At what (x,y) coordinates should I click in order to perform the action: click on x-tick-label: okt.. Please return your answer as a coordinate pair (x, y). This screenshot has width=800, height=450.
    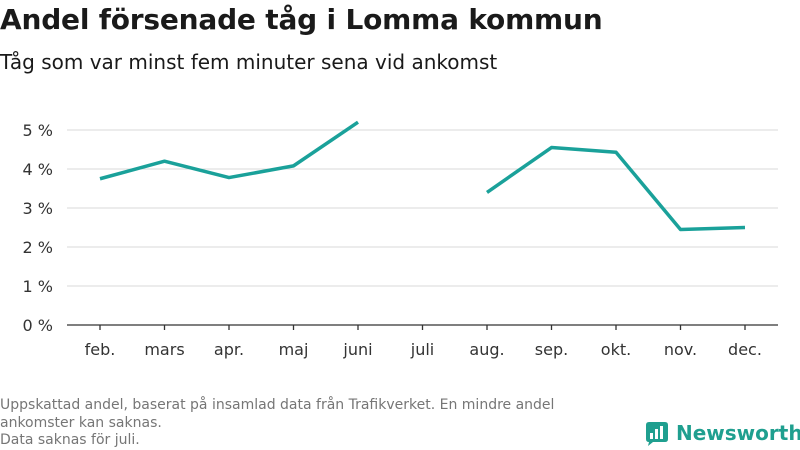
    Looking at the image, I should click on (616, 349).